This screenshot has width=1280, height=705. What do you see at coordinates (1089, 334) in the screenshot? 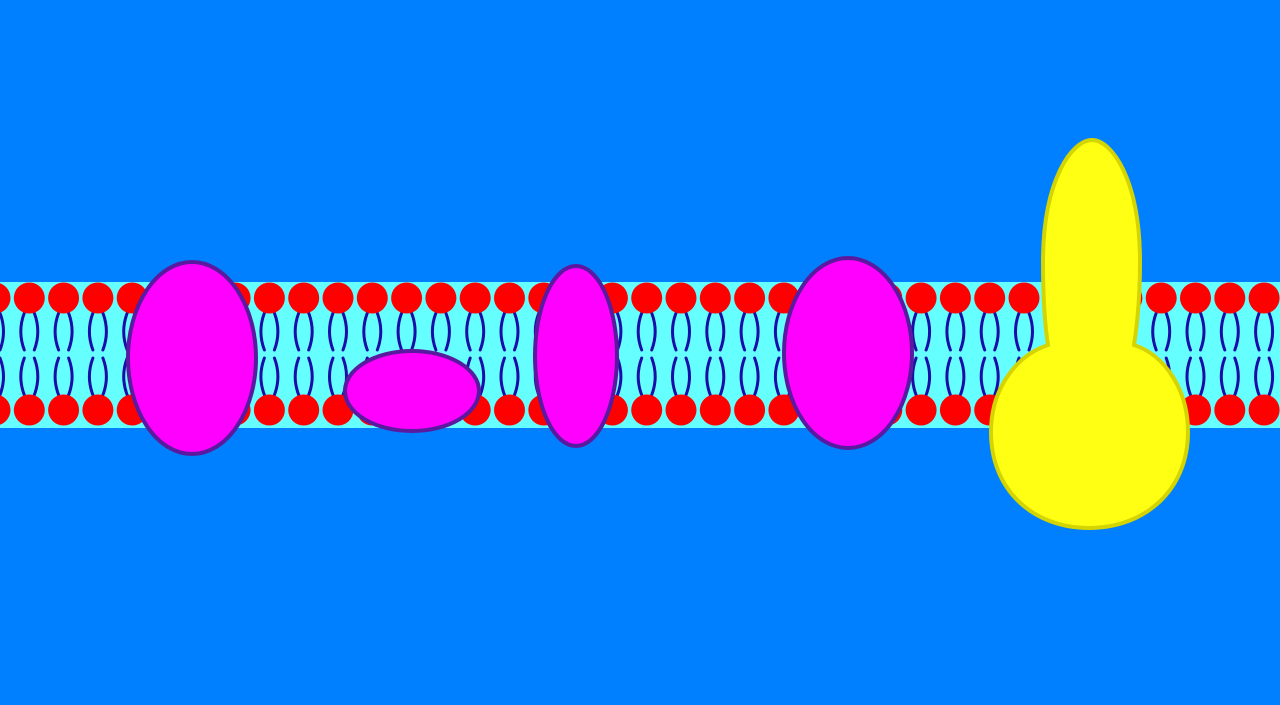
I see `glycoprotein` at bounding box center [1089, 334].